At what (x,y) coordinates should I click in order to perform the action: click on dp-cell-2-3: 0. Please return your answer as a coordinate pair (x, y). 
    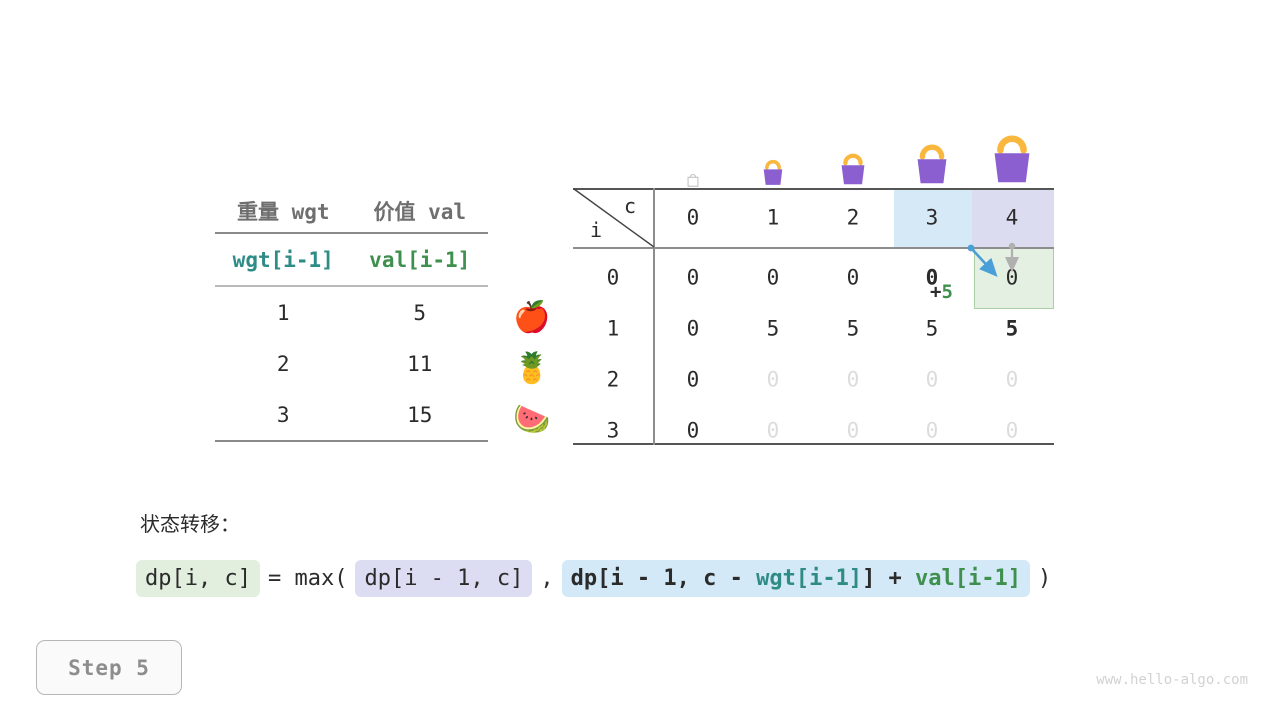
    Looking at the image, I should click on (932, 379).